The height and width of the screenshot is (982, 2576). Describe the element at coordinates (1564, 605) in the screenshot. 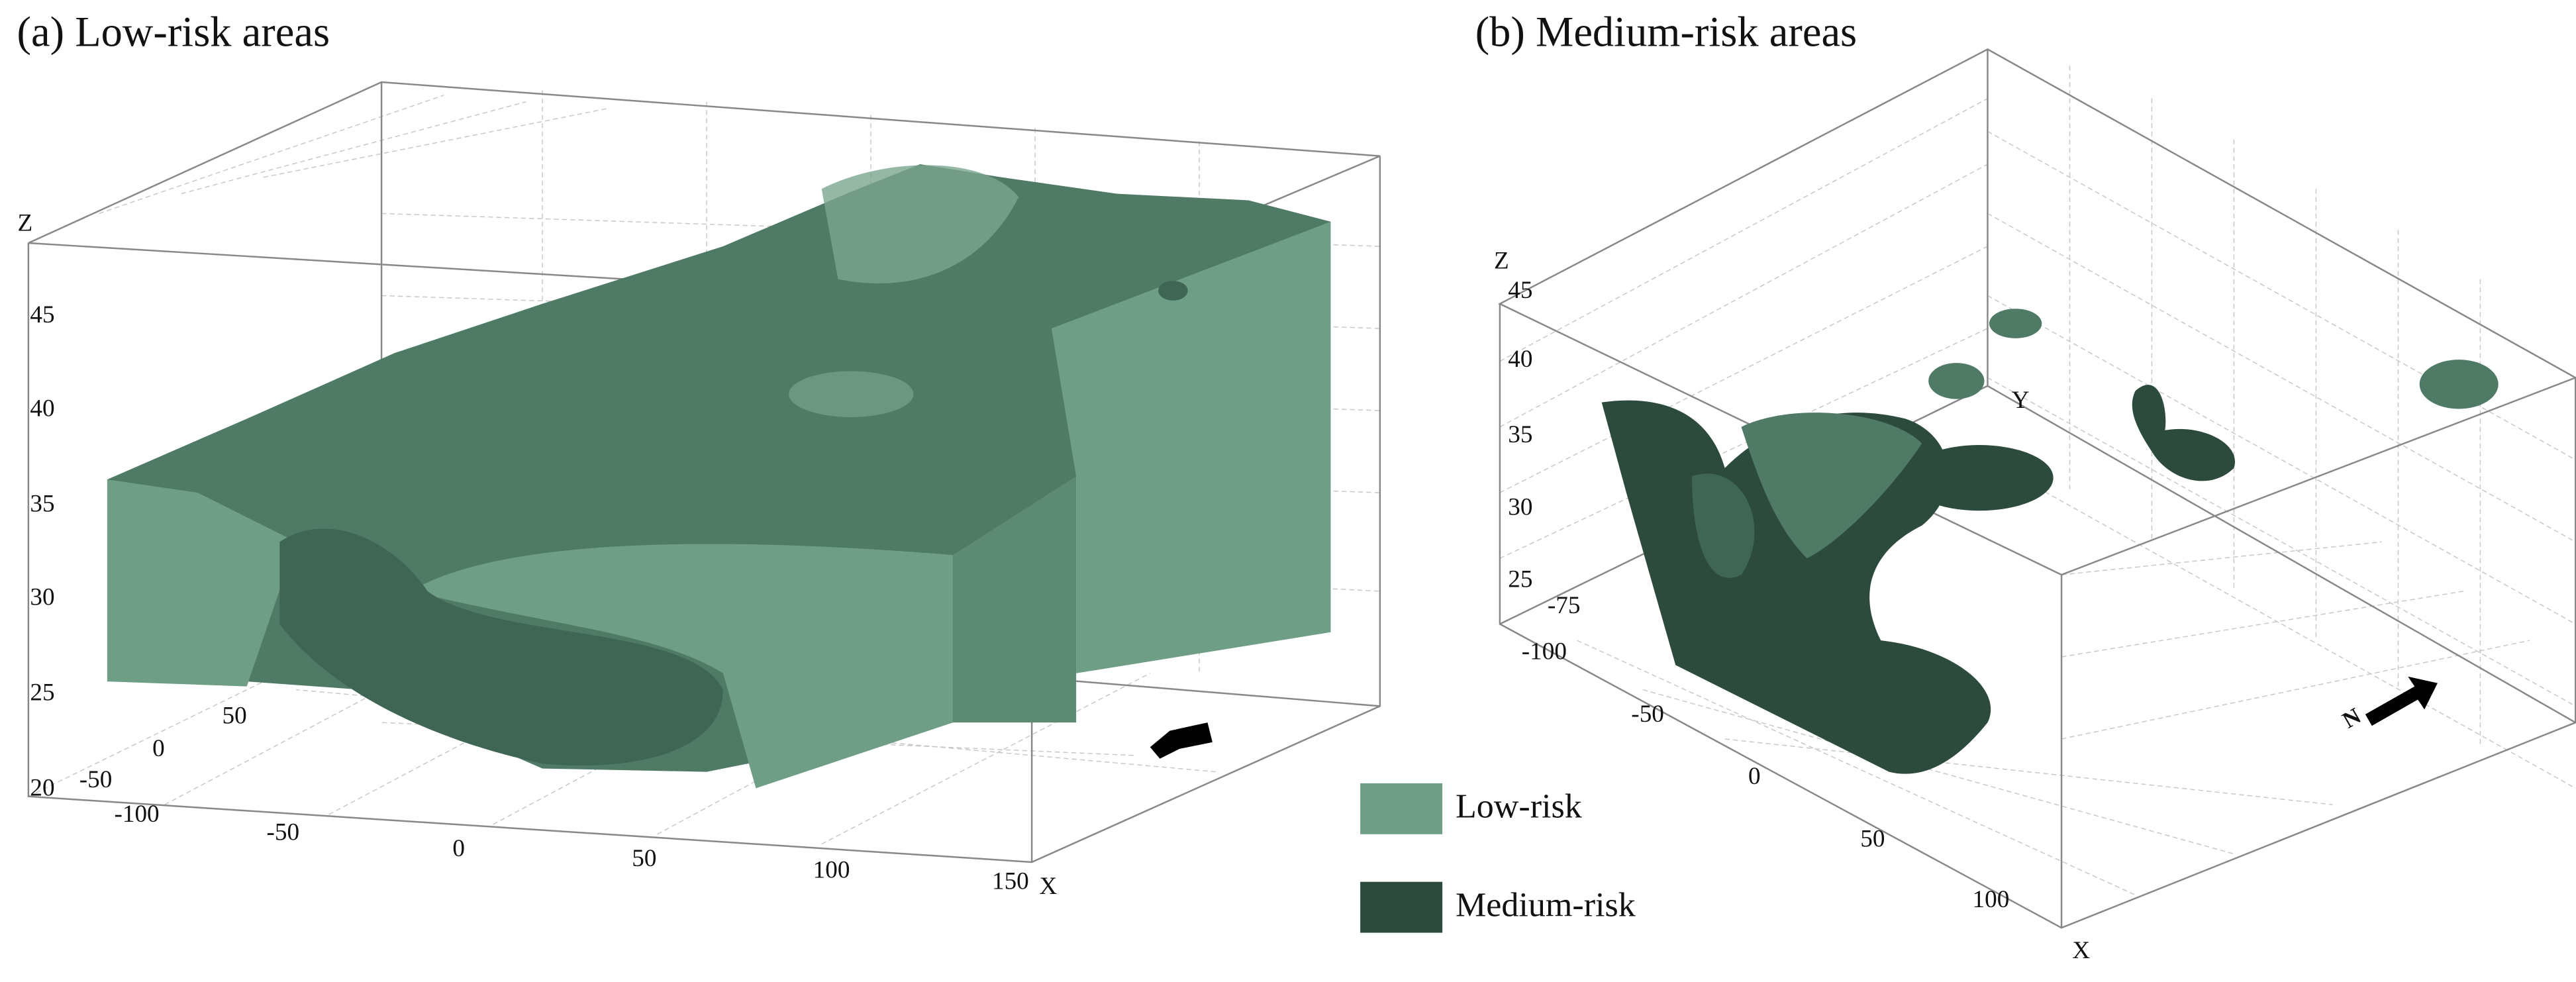

I see `y-tick-label: -75` at that location.